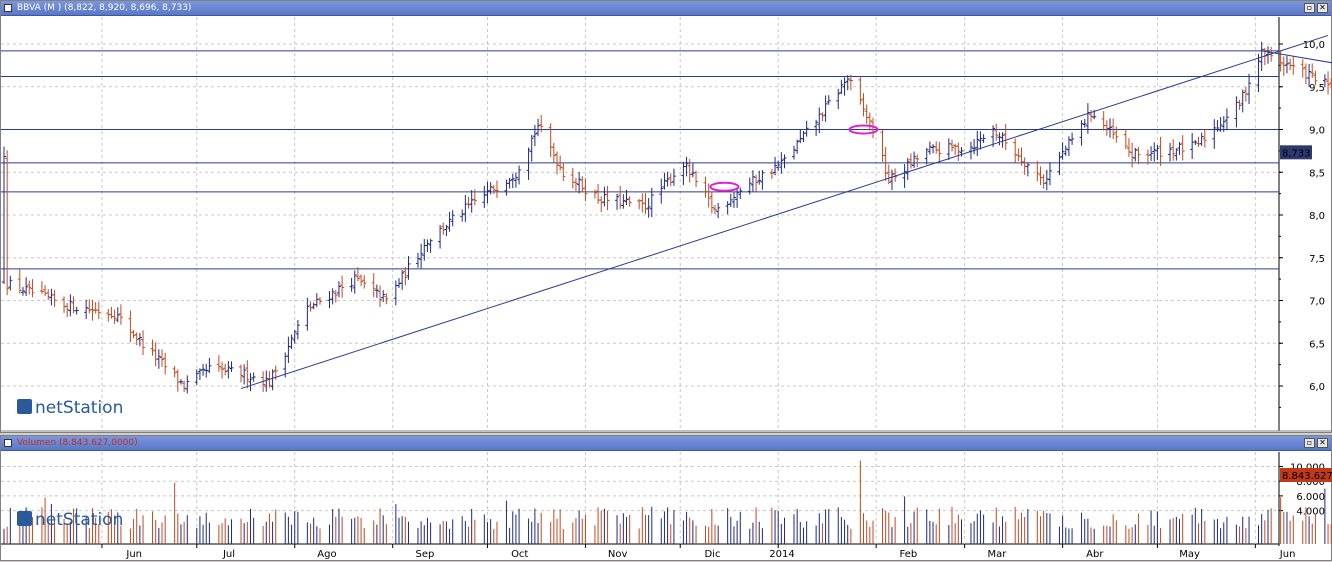 The width and height of the screenshot is (1332, 562). What do you see at coordinates (1296, 153) in the screenshot?
I see `last-price-label: 8,733` at bounding box center [1296, 153].